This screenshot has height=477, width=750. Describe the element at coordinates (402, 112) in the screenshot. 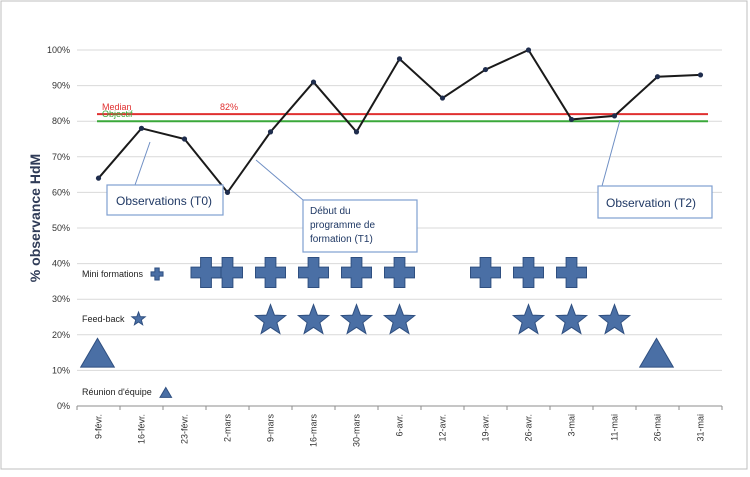

I see `reference-lines: Median 82% Objectif` at that location.